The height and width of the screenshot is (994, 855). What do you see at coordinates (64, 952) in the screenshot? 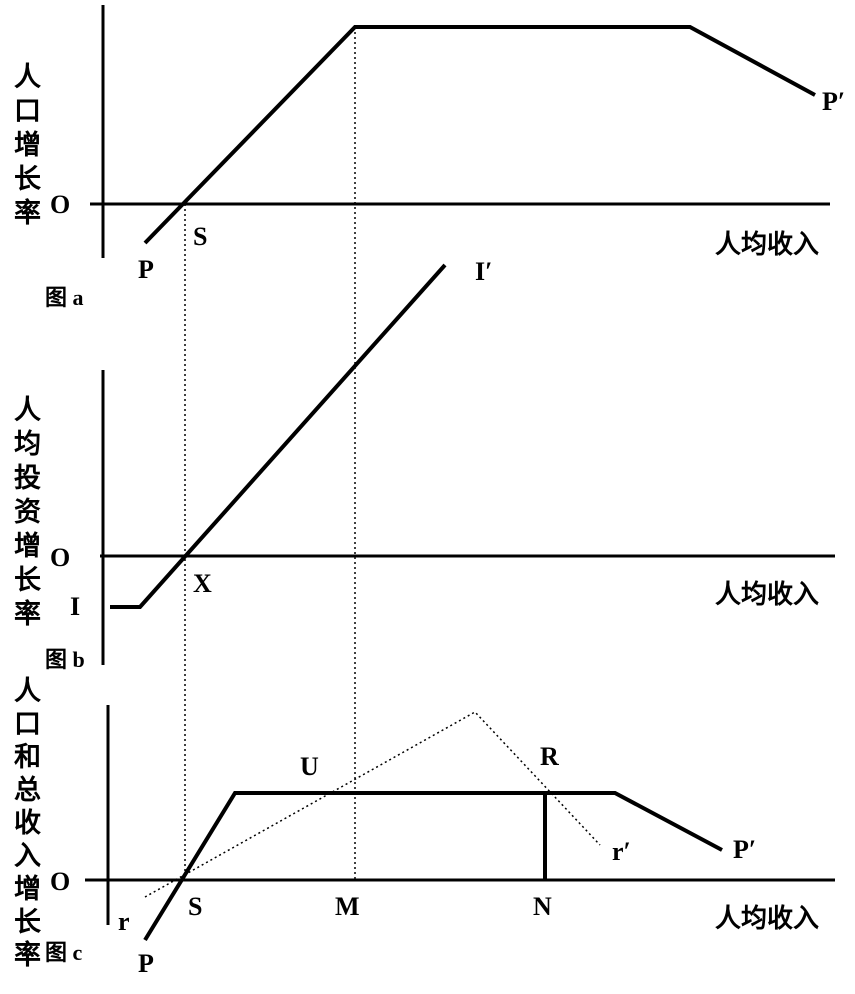
I see `caption: 图 c` at bounding box center [64, 952].